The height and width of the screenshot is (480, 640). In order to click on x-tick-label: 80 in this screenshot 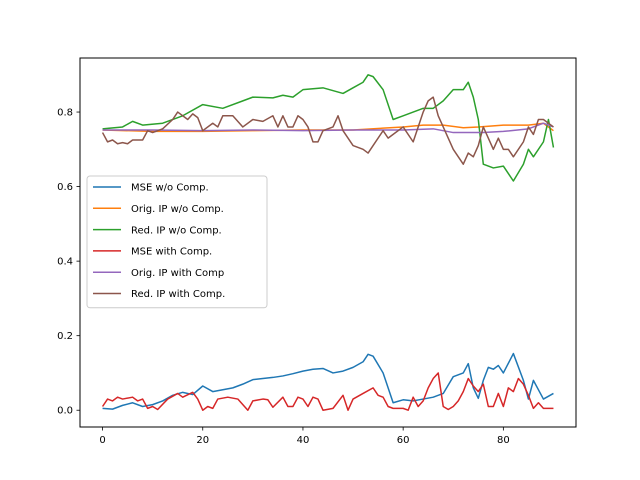, I will do `click(503, 440)`.